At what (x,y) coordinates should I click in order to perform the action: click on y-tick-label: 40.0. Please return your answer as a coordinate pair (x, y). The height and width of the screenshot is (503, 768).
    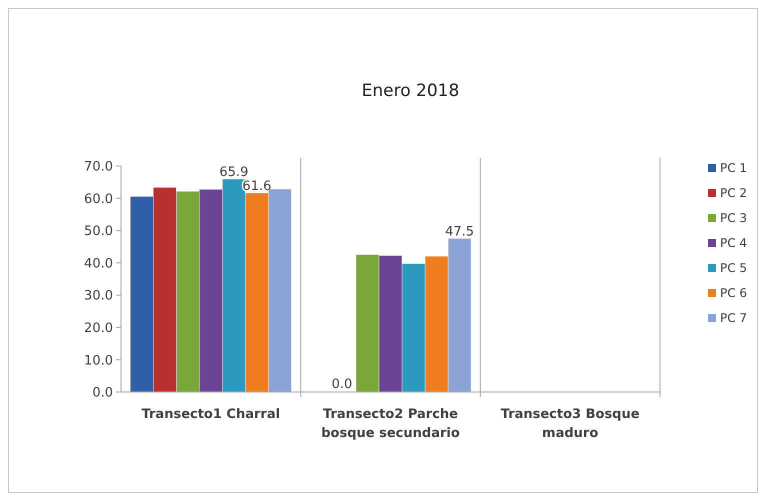
    Looking at the image, I should click on (98, 264).